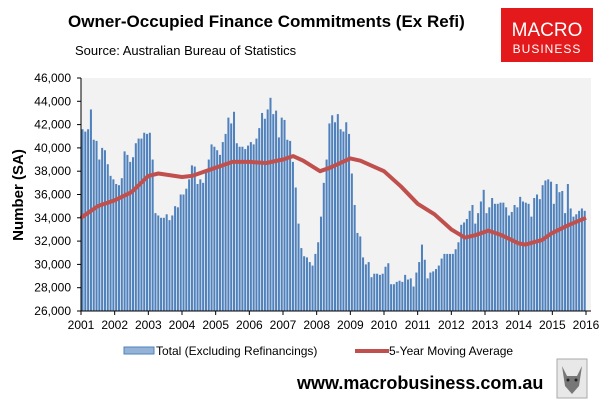 The image size is (608, 409). I want to click on y-tick-label: 34,000, so click(52, 218).